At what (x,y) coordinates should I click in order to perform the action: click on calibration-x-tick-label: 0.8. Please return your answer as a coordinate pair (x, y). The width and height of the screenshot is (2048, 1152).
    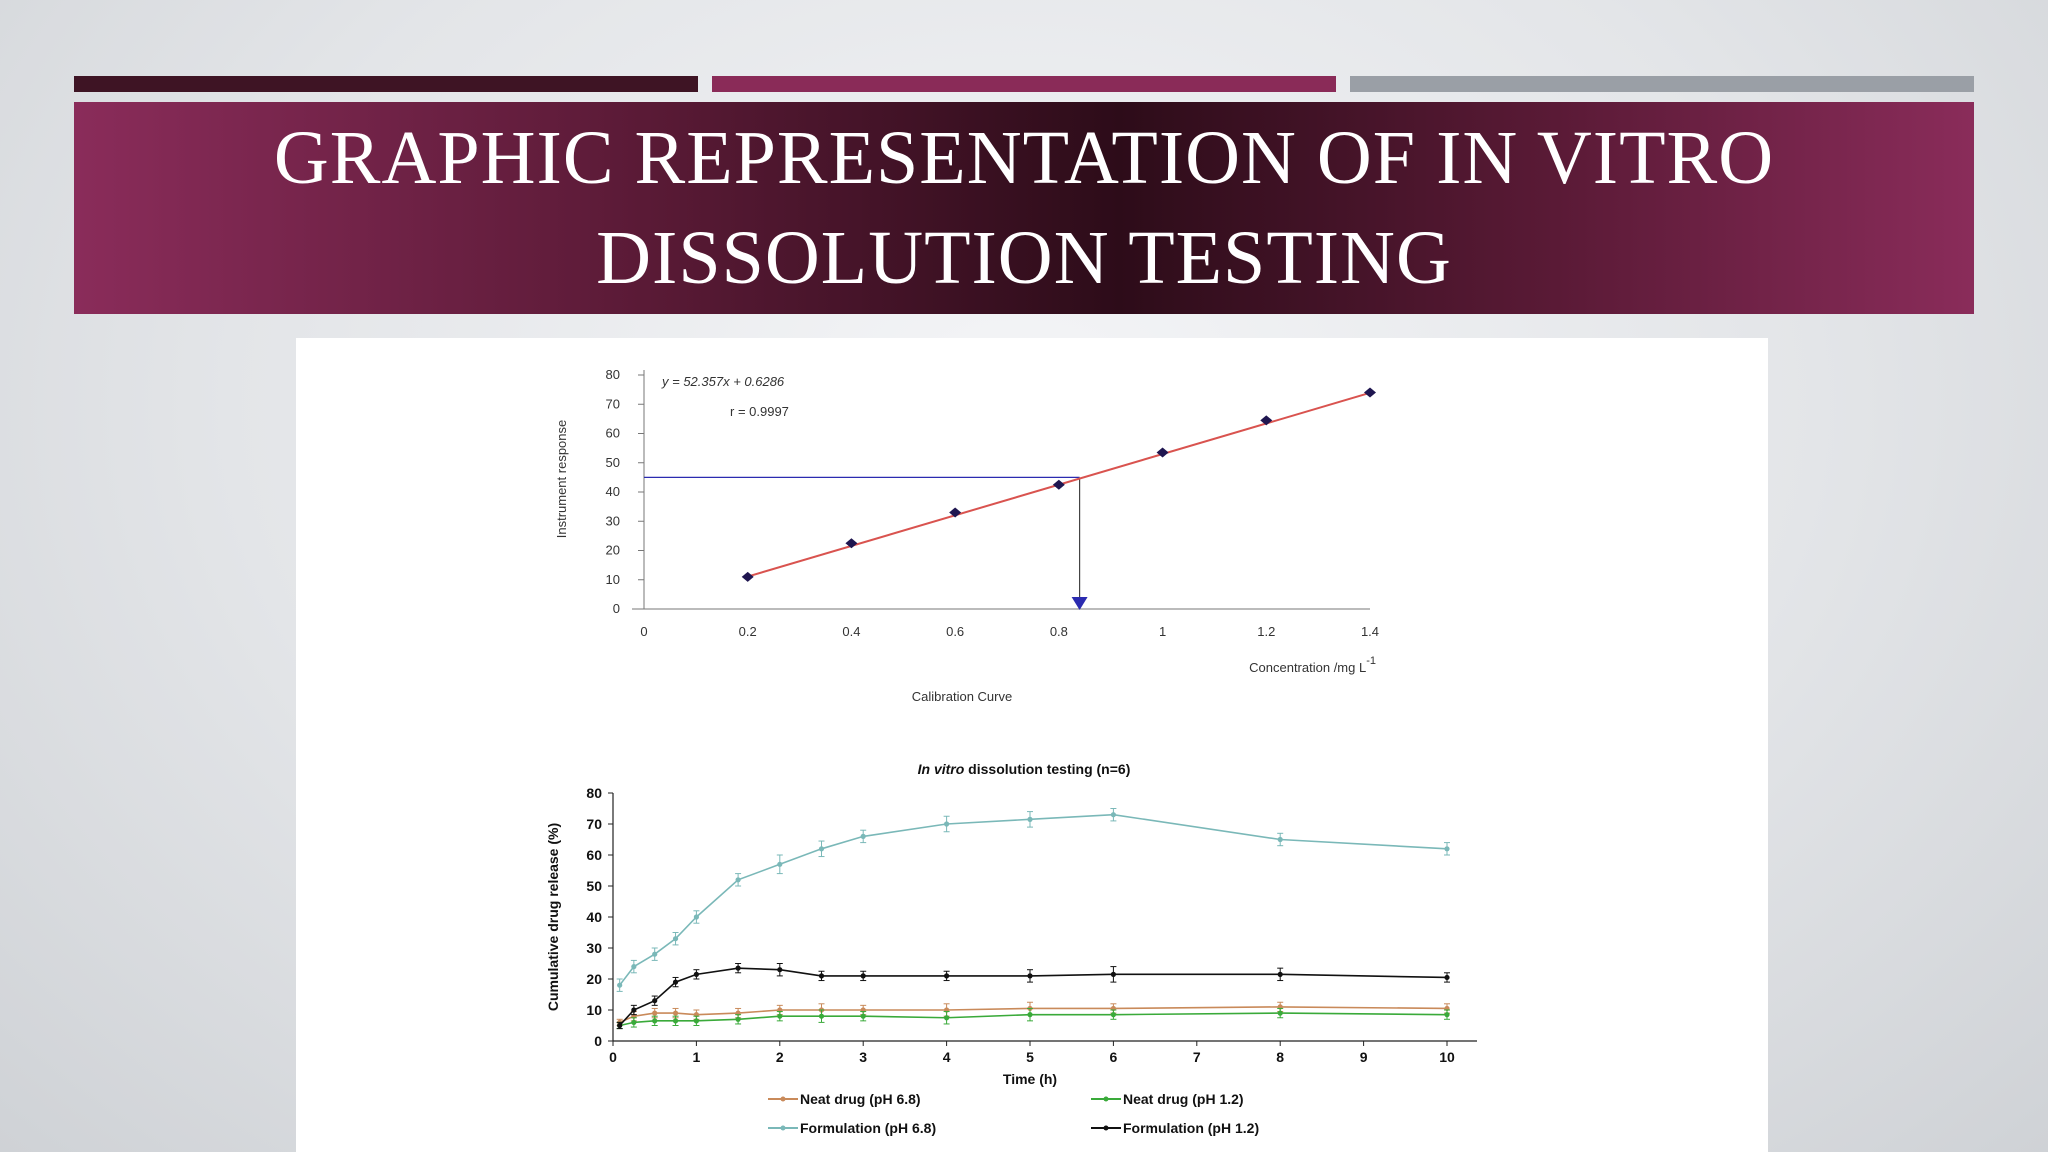
    Looking at the image, I should click on (1059, 631).